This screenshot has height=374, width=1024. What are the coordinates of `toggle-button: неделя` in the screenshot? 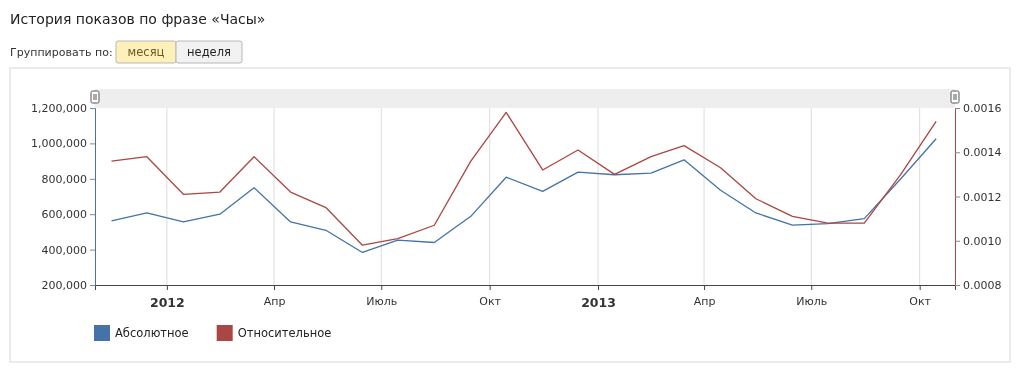 It's located at (209, 52).